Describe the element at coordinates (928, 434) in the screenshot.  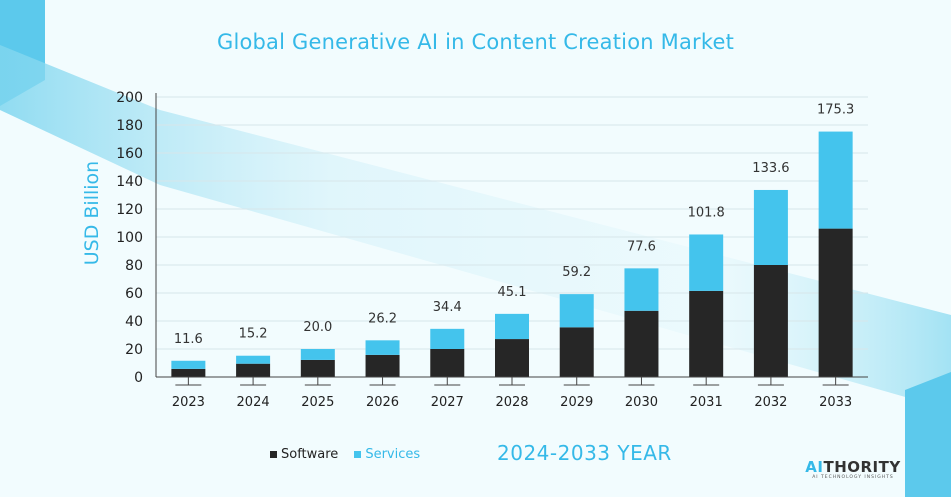
I see `decor-corner-bottom-right` at that location.